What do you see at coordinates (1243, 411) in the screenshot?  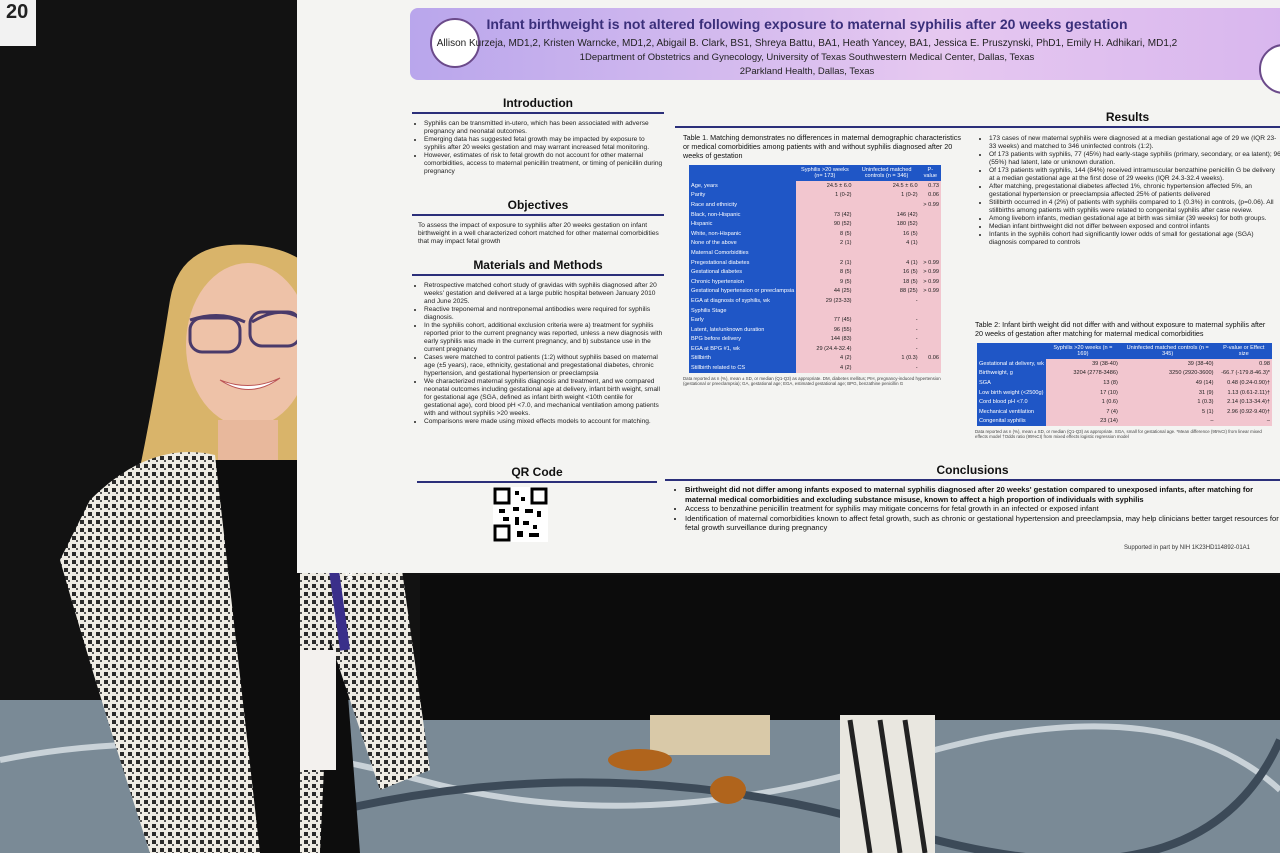 I see `table-cell: 2.96 (0.92-9.40)†` at bounding box center [1243, 411].